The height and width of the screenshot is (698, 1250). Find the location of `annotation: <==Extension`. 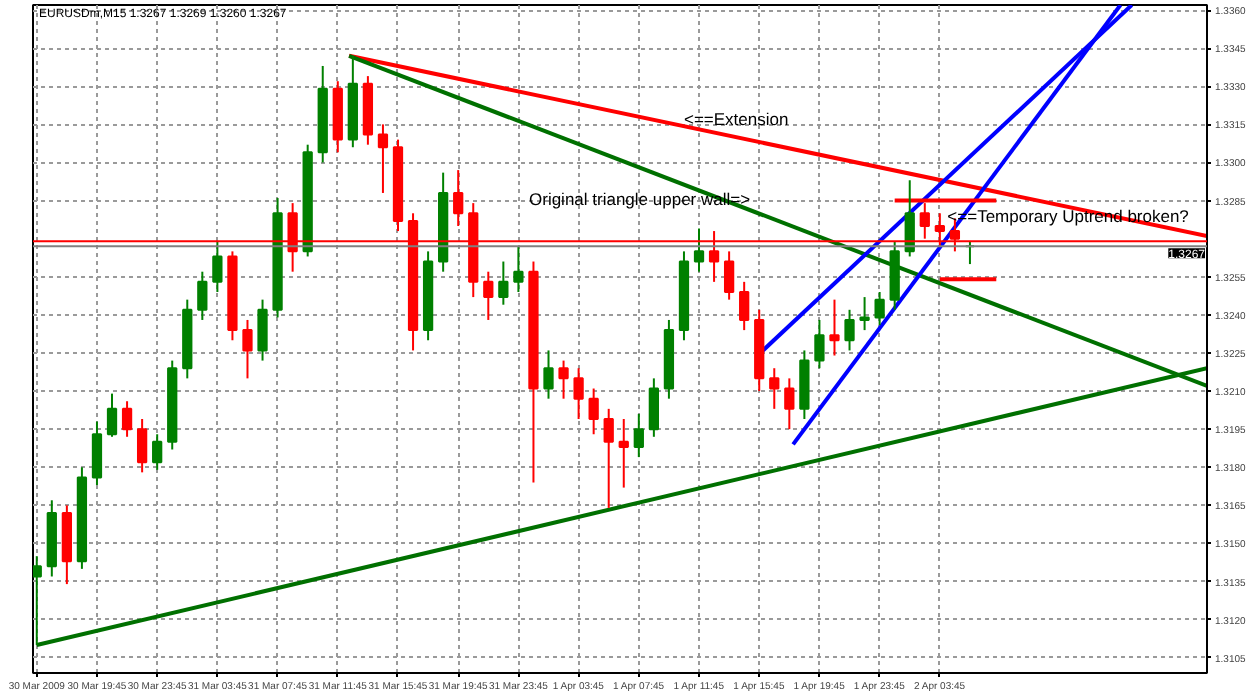

annotation: <==Extension is located at coordinates (736, 119).